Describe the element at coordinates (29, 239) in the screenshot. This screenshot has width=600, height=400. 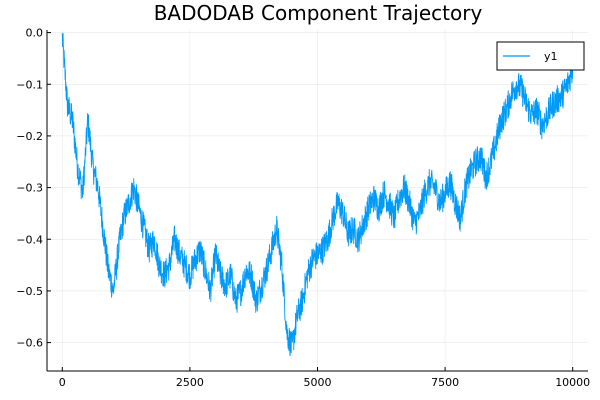
I see `y-tick-label: −0.4` at that location.